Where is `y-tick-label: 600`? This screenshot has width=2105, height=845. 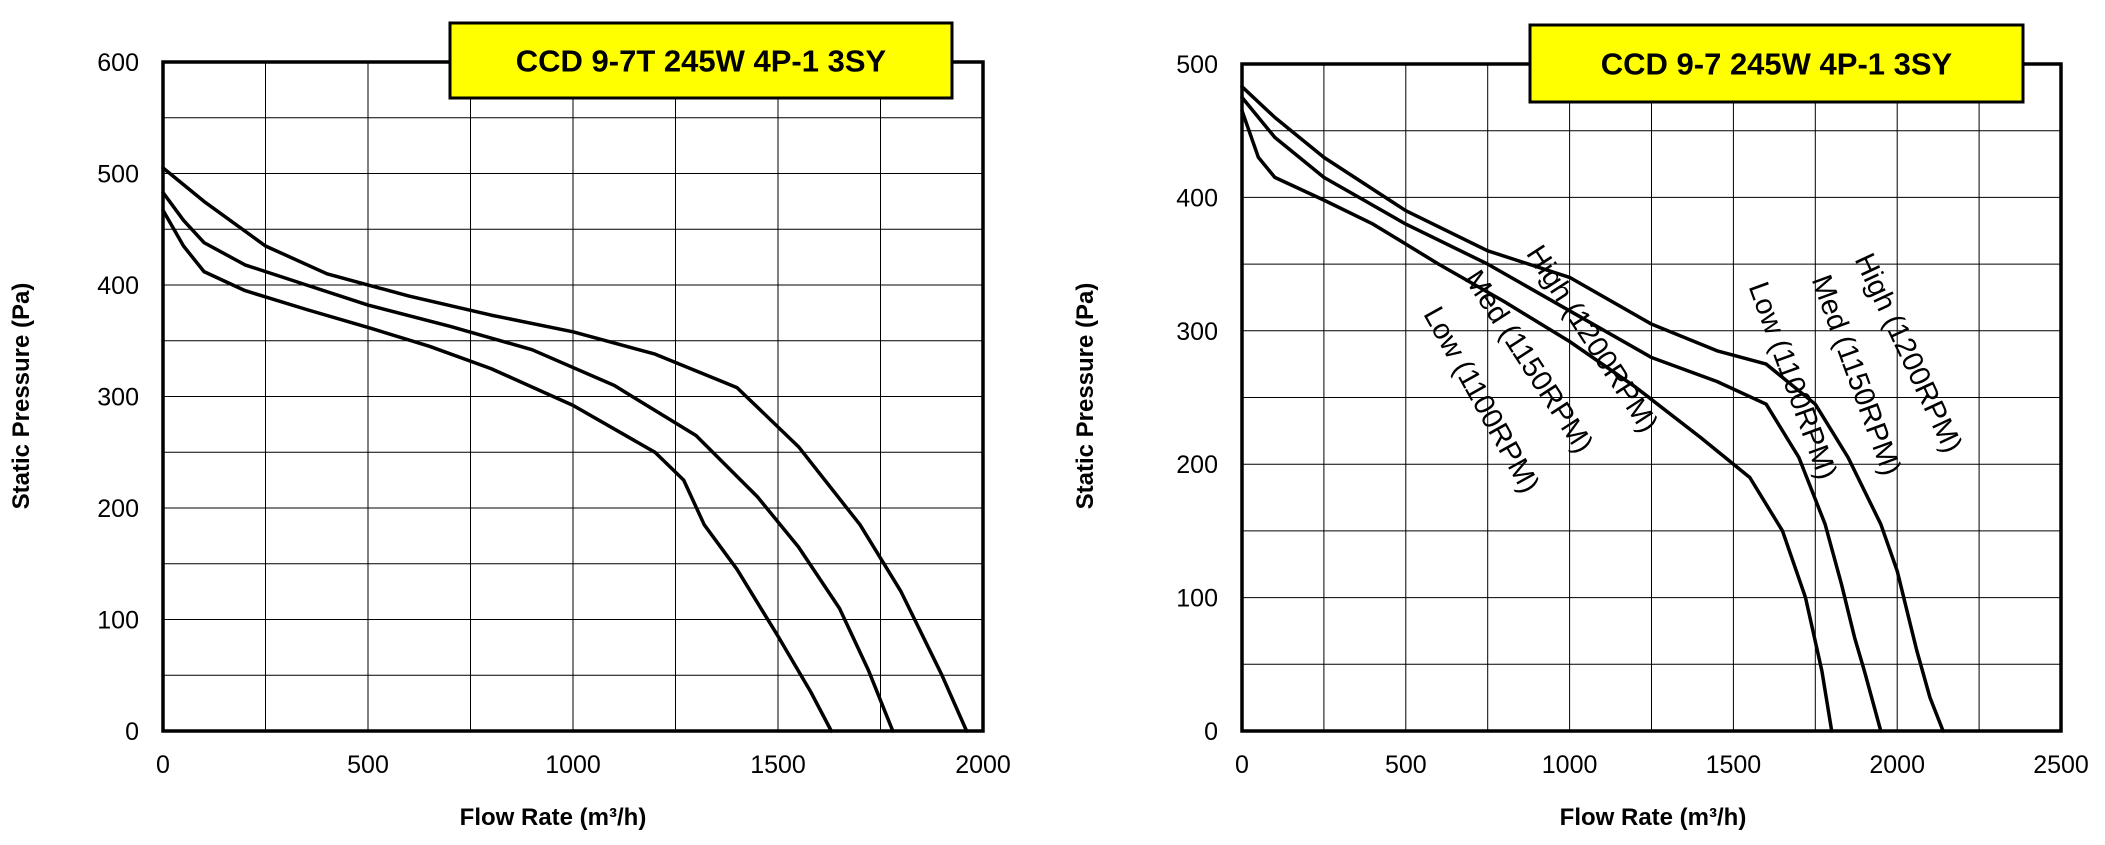
y-tick-label: 600 is located at coordinates (118, 63).